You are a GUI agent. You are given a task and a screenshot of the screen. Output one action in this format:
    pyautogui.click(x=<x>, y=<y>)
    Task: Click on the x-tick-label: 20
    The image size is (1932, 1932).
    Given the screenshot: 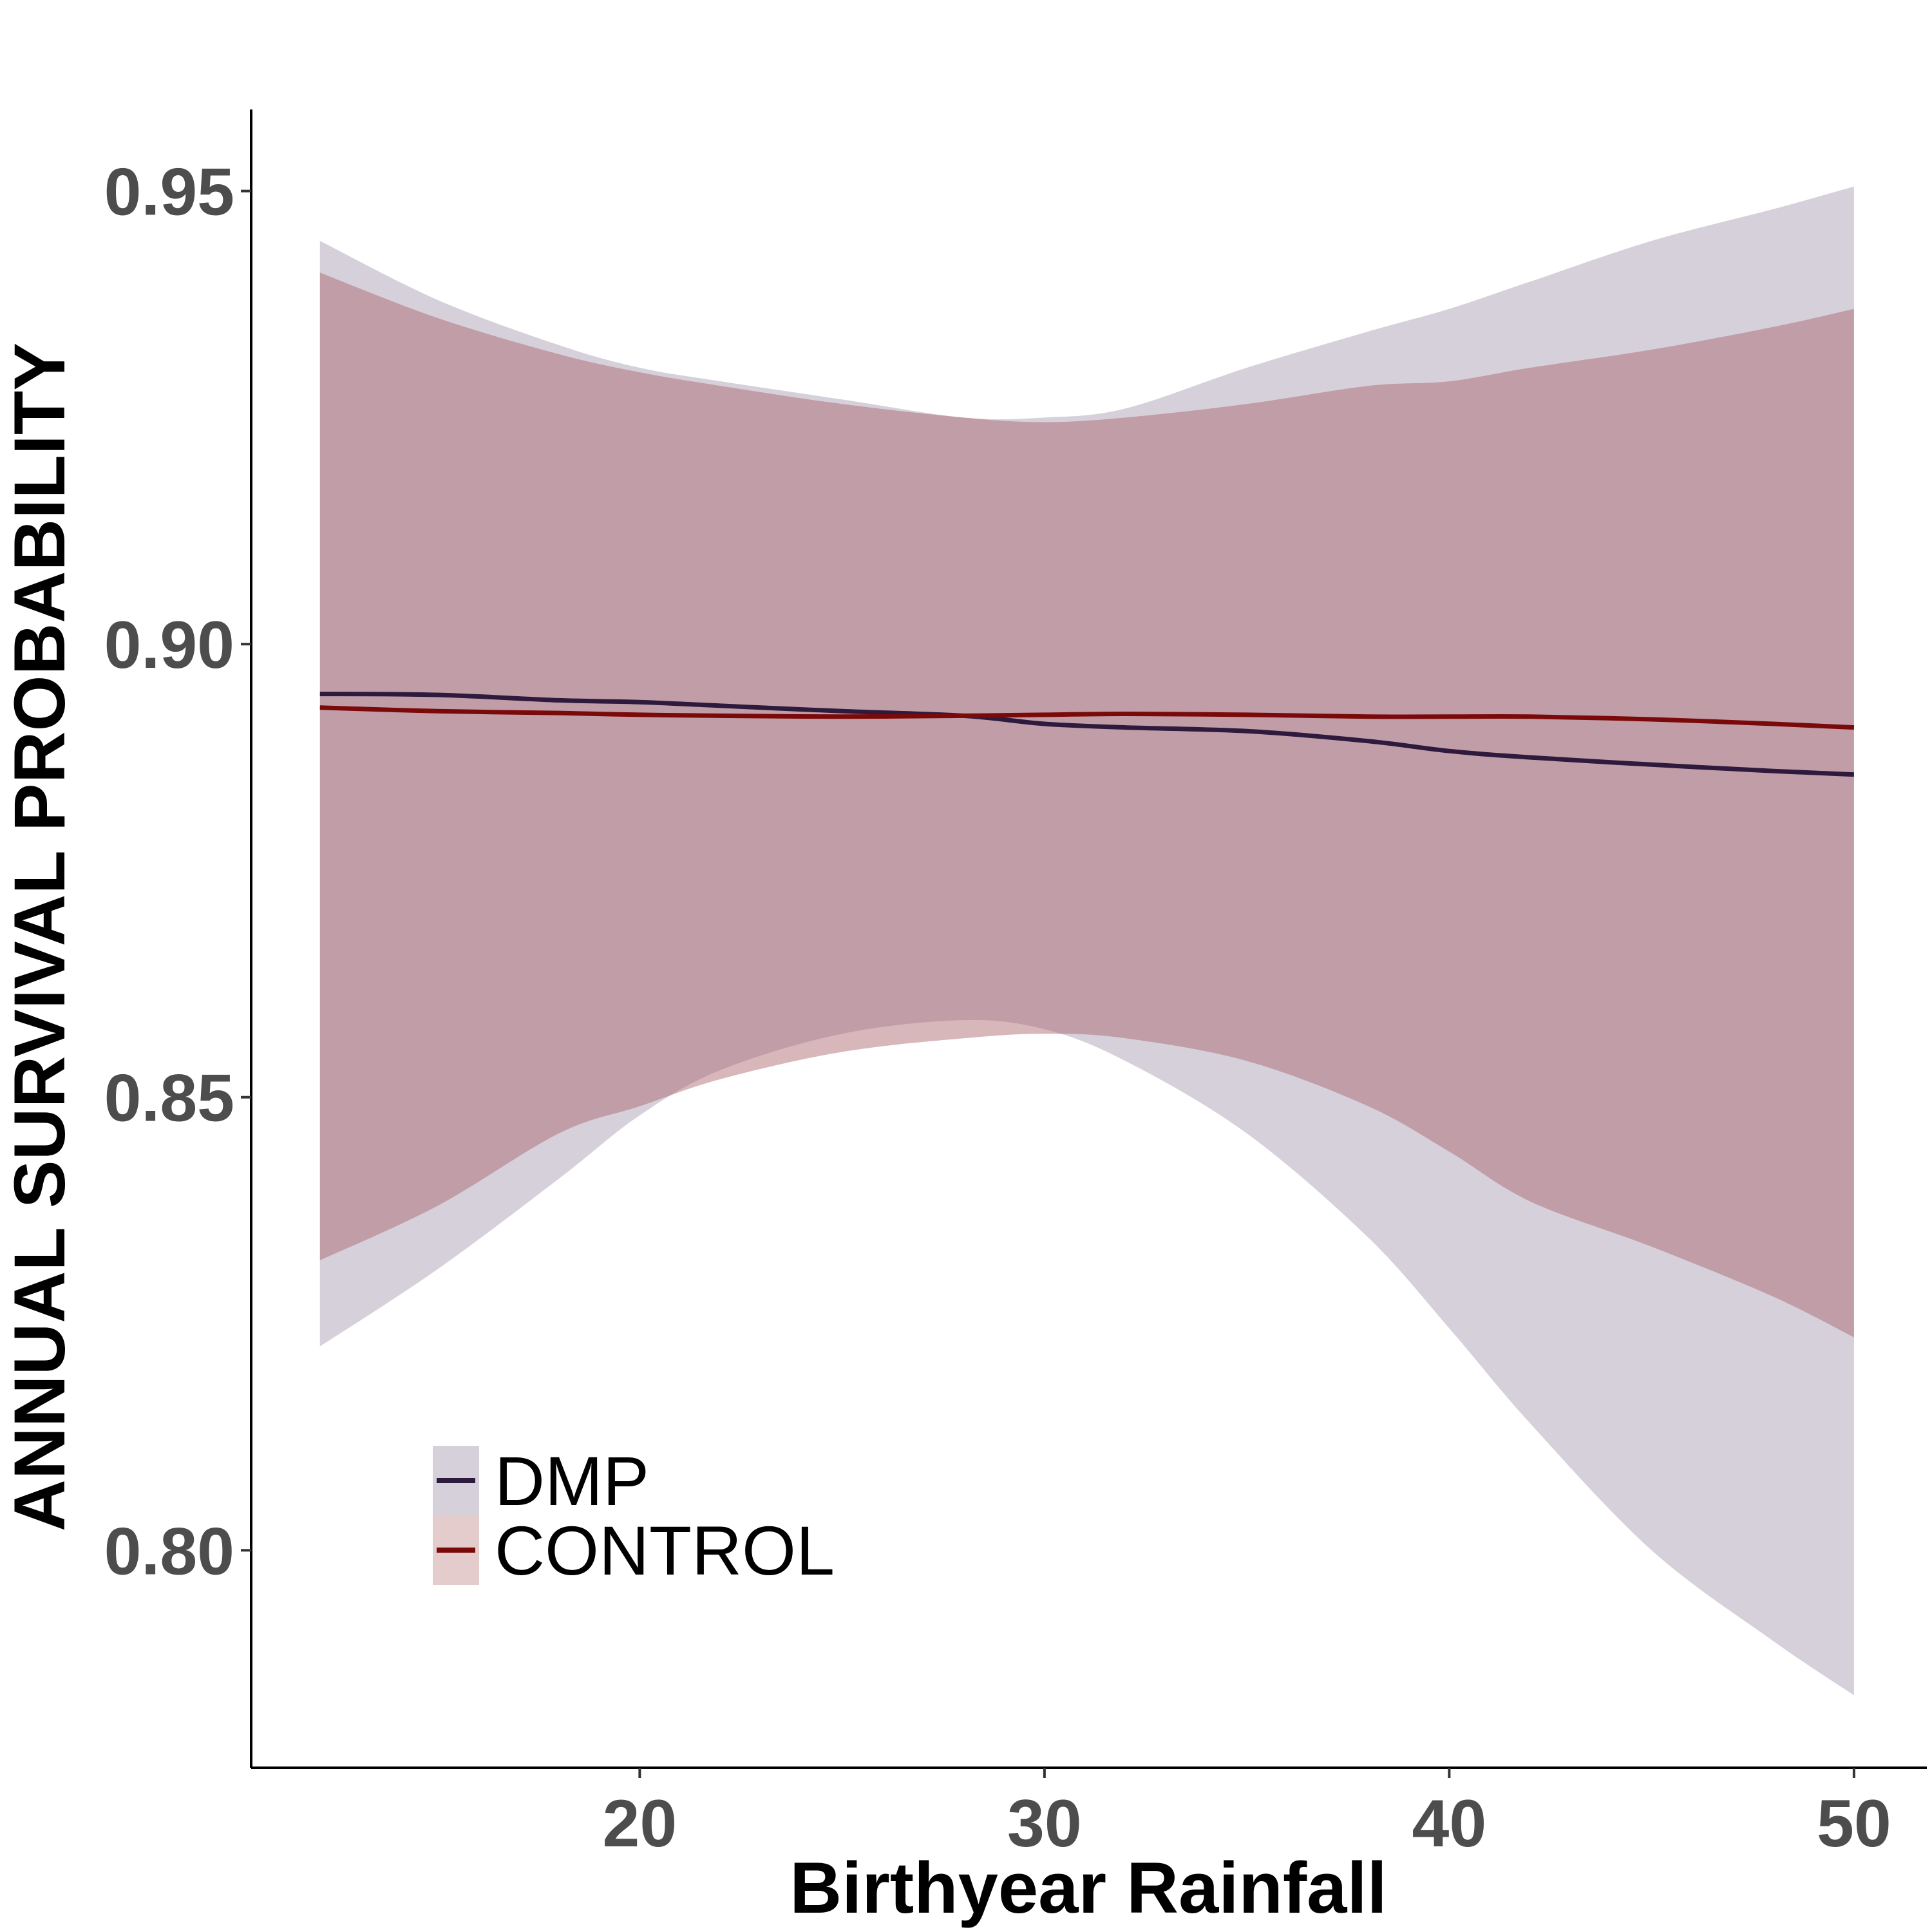 What is the action you would take?
    pyautogui.click(x=640, y=1824)
    